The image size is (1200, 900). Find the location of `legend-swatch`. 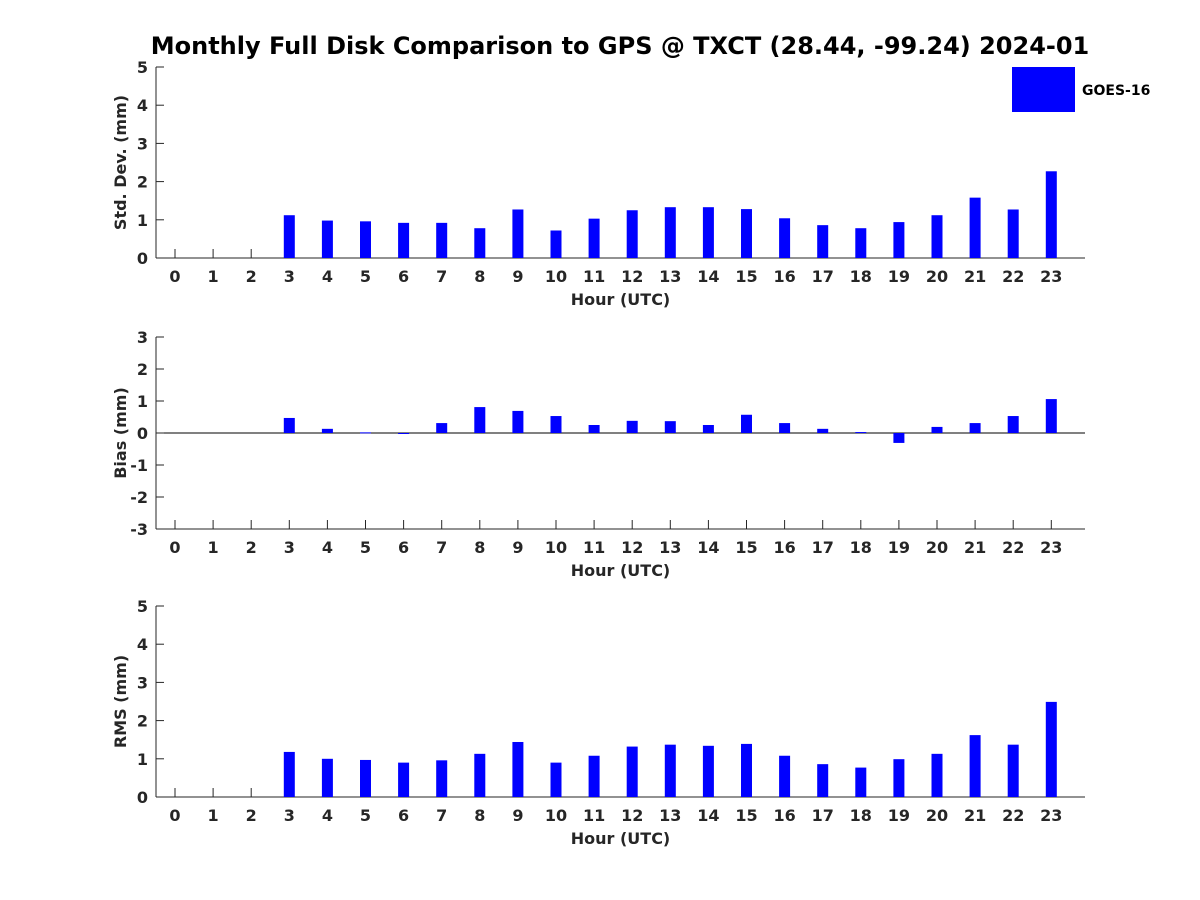

legend-swatch is located at coordinates (1043, 89).